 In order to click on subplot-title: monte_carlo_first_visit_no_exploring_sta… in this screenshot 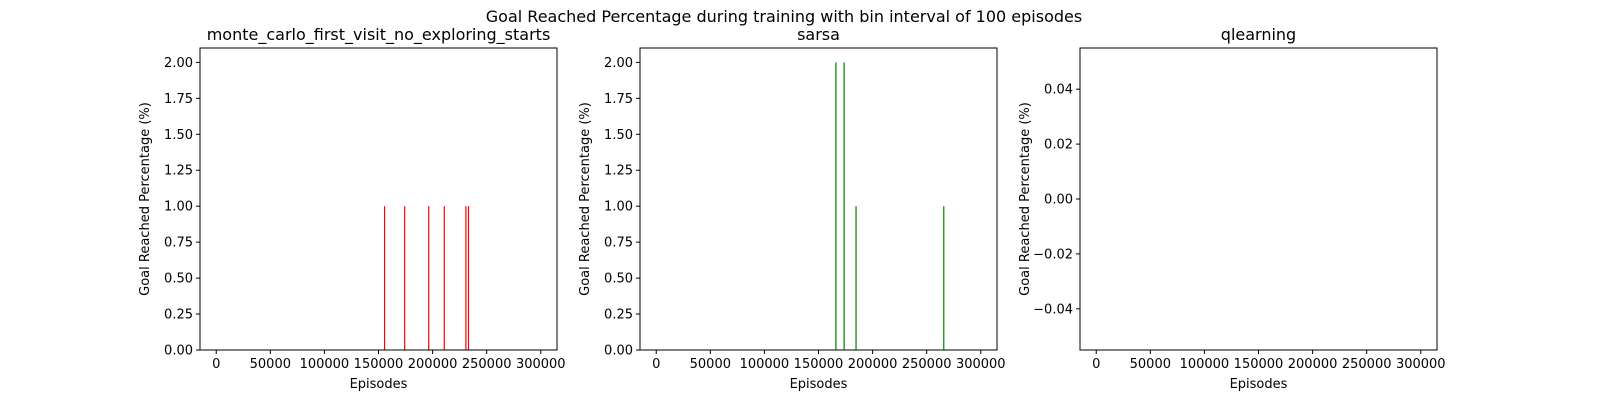, I will do `click(379, 35)`.